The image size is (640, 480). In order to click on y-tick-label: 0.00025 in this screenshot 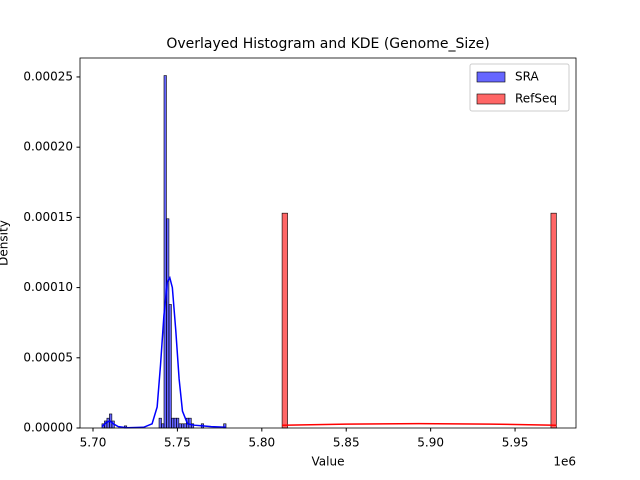, I will do `click(48, 76)`.